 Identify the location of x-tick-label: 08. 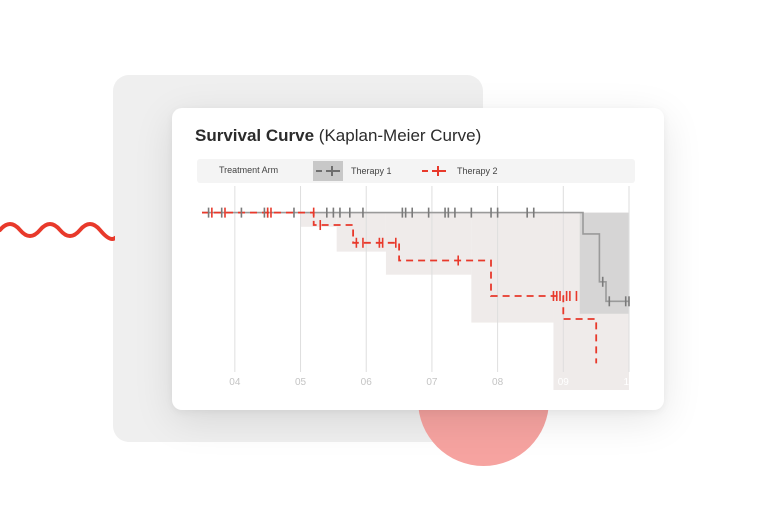
(498, 382).